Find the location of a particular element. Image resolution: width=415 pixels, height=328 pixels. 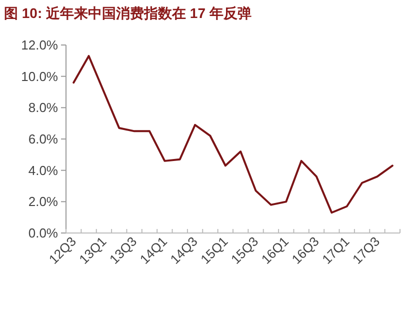

y-tick-label: 10.0% is located at coordinates (39, 76).